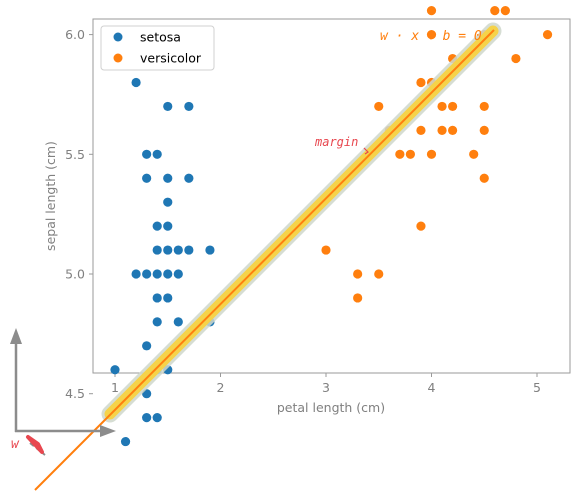 The width and height of the screenshot is (588, 500). What do you see at coordinates (171, 58) in the screenshot?
I see `legend-label-versicolor: versicolor` at bounding box center [171, 58].